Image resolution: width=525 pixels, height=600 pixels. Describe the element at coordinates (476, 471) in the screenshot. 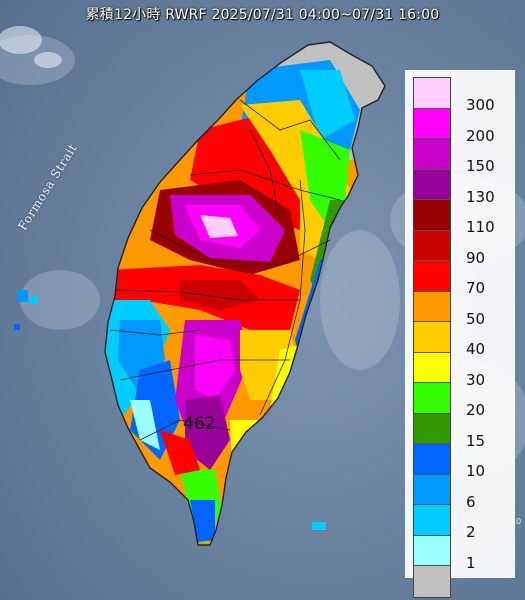

I see `legend-label: 10` at that location.